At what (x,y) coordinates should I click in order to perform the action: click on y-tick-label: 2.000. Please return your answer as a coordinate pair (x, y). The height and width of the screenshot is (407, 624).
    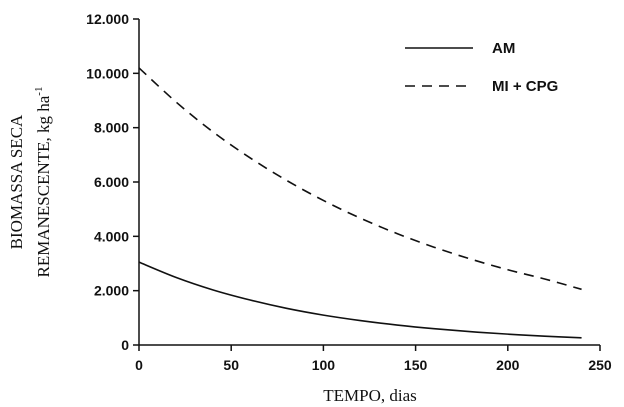
    Looking at the image, I should click on (111, 291).